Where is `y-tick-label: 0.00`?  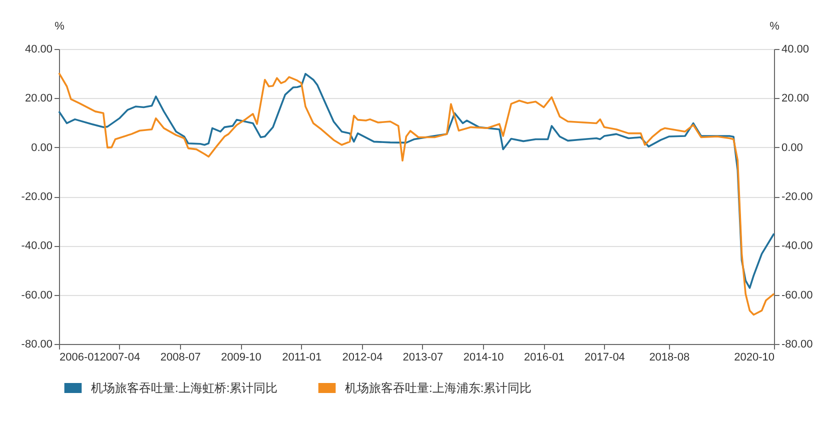
y-tick-label: 0.00 is located at coordinates (41, 148).